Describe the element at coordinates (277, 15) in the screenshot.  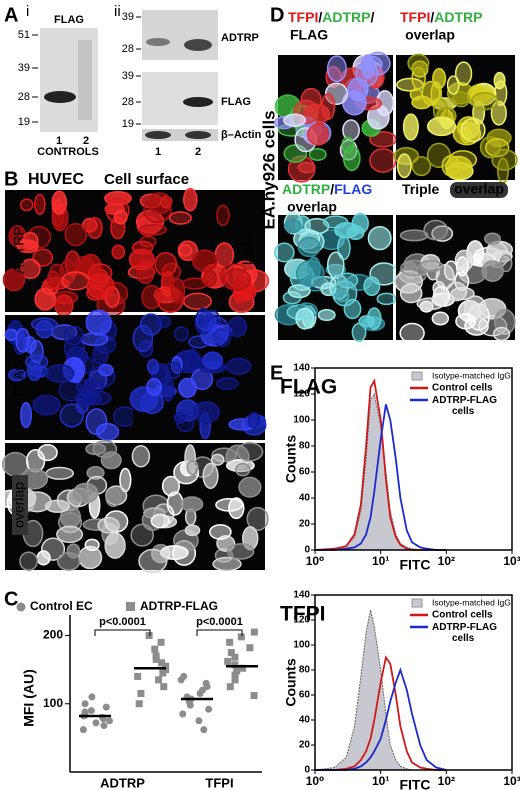
I see `panel-label: D` at that location.